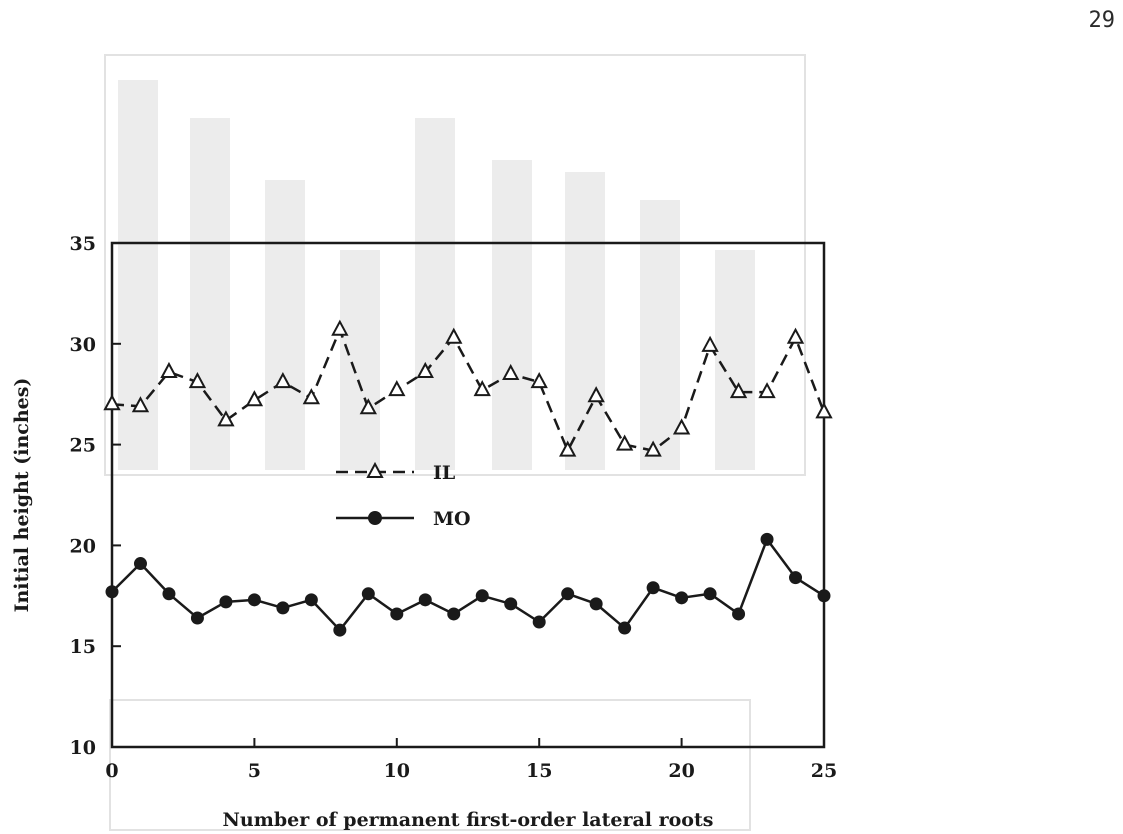 The width and height of the screenshot is (1123, 834). I want to click on y-axis-title: Initial height (inches), so click(22, 495).